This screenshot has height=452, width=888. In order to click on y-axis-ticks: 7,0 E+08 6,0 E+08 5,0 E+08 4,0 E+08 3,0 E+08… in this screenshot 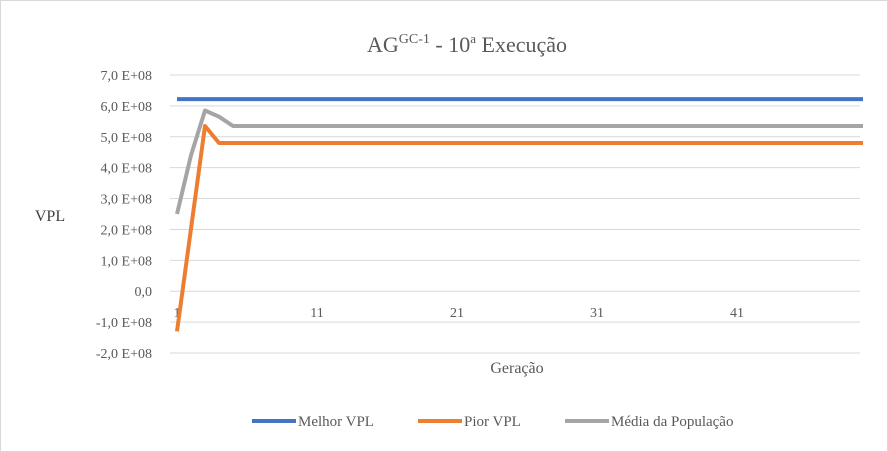, I will do `click(124, 215)`.